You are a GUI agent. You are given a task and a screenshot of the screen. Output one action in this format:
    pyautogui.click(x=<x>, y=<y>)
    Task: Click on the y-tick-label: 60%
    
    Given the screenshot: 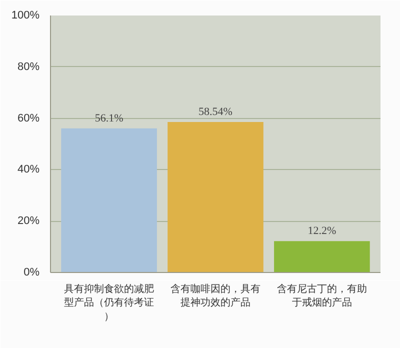 What is the action you would take?
    pyautogui.click(x=28, y=118)
    